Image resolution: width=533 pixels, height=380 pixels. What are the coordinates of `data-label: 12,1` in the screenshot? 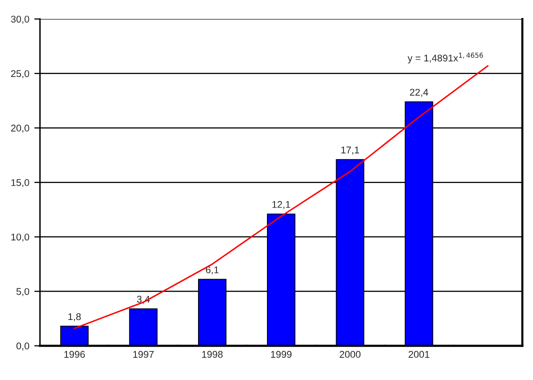 It's located at (281, 205).